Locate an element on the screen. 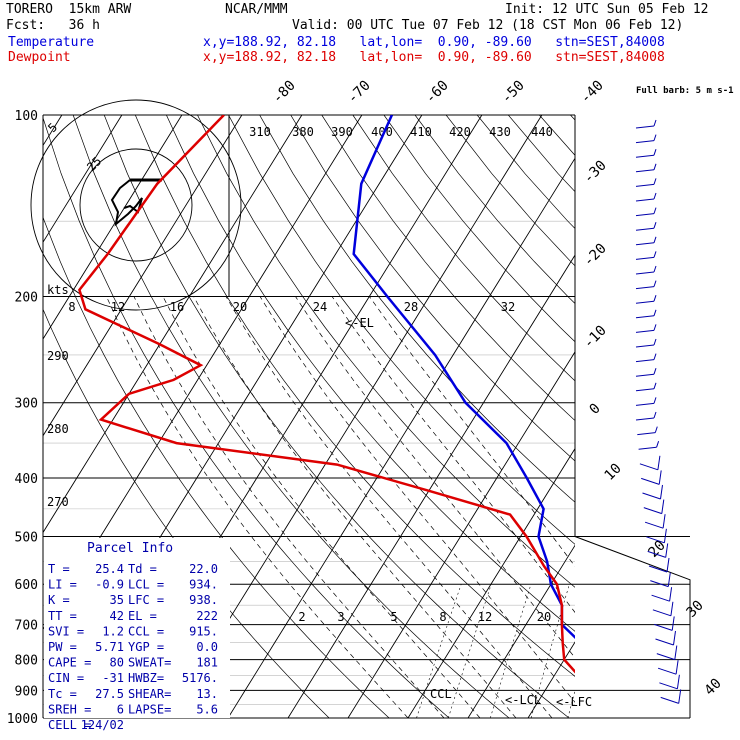 The height and width of the screenshot is (740, 740). parcel-key: EL = is located at coordinates (142, 616).